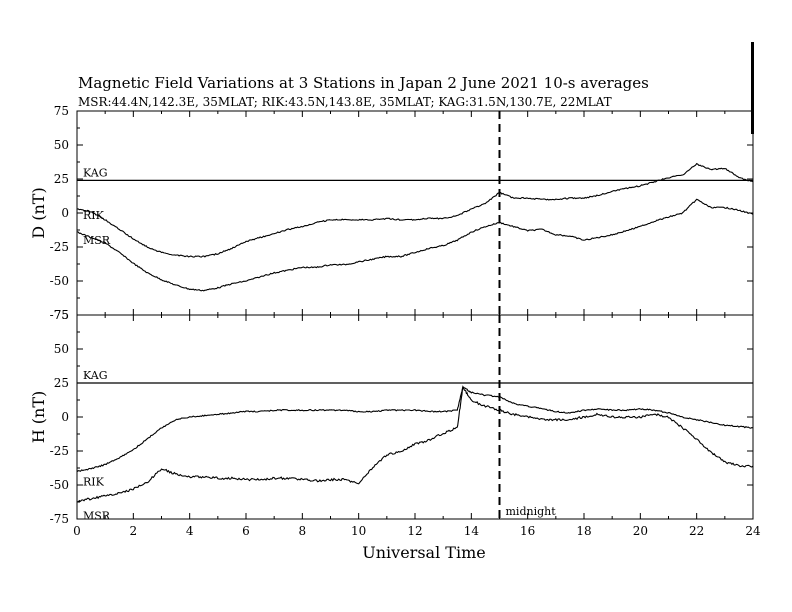 This screenshot has width=792, height=612. Describe the element at coordinates (38, 417) in the screenshot. I see `bottom-ylabel: H (nT)` at that location.